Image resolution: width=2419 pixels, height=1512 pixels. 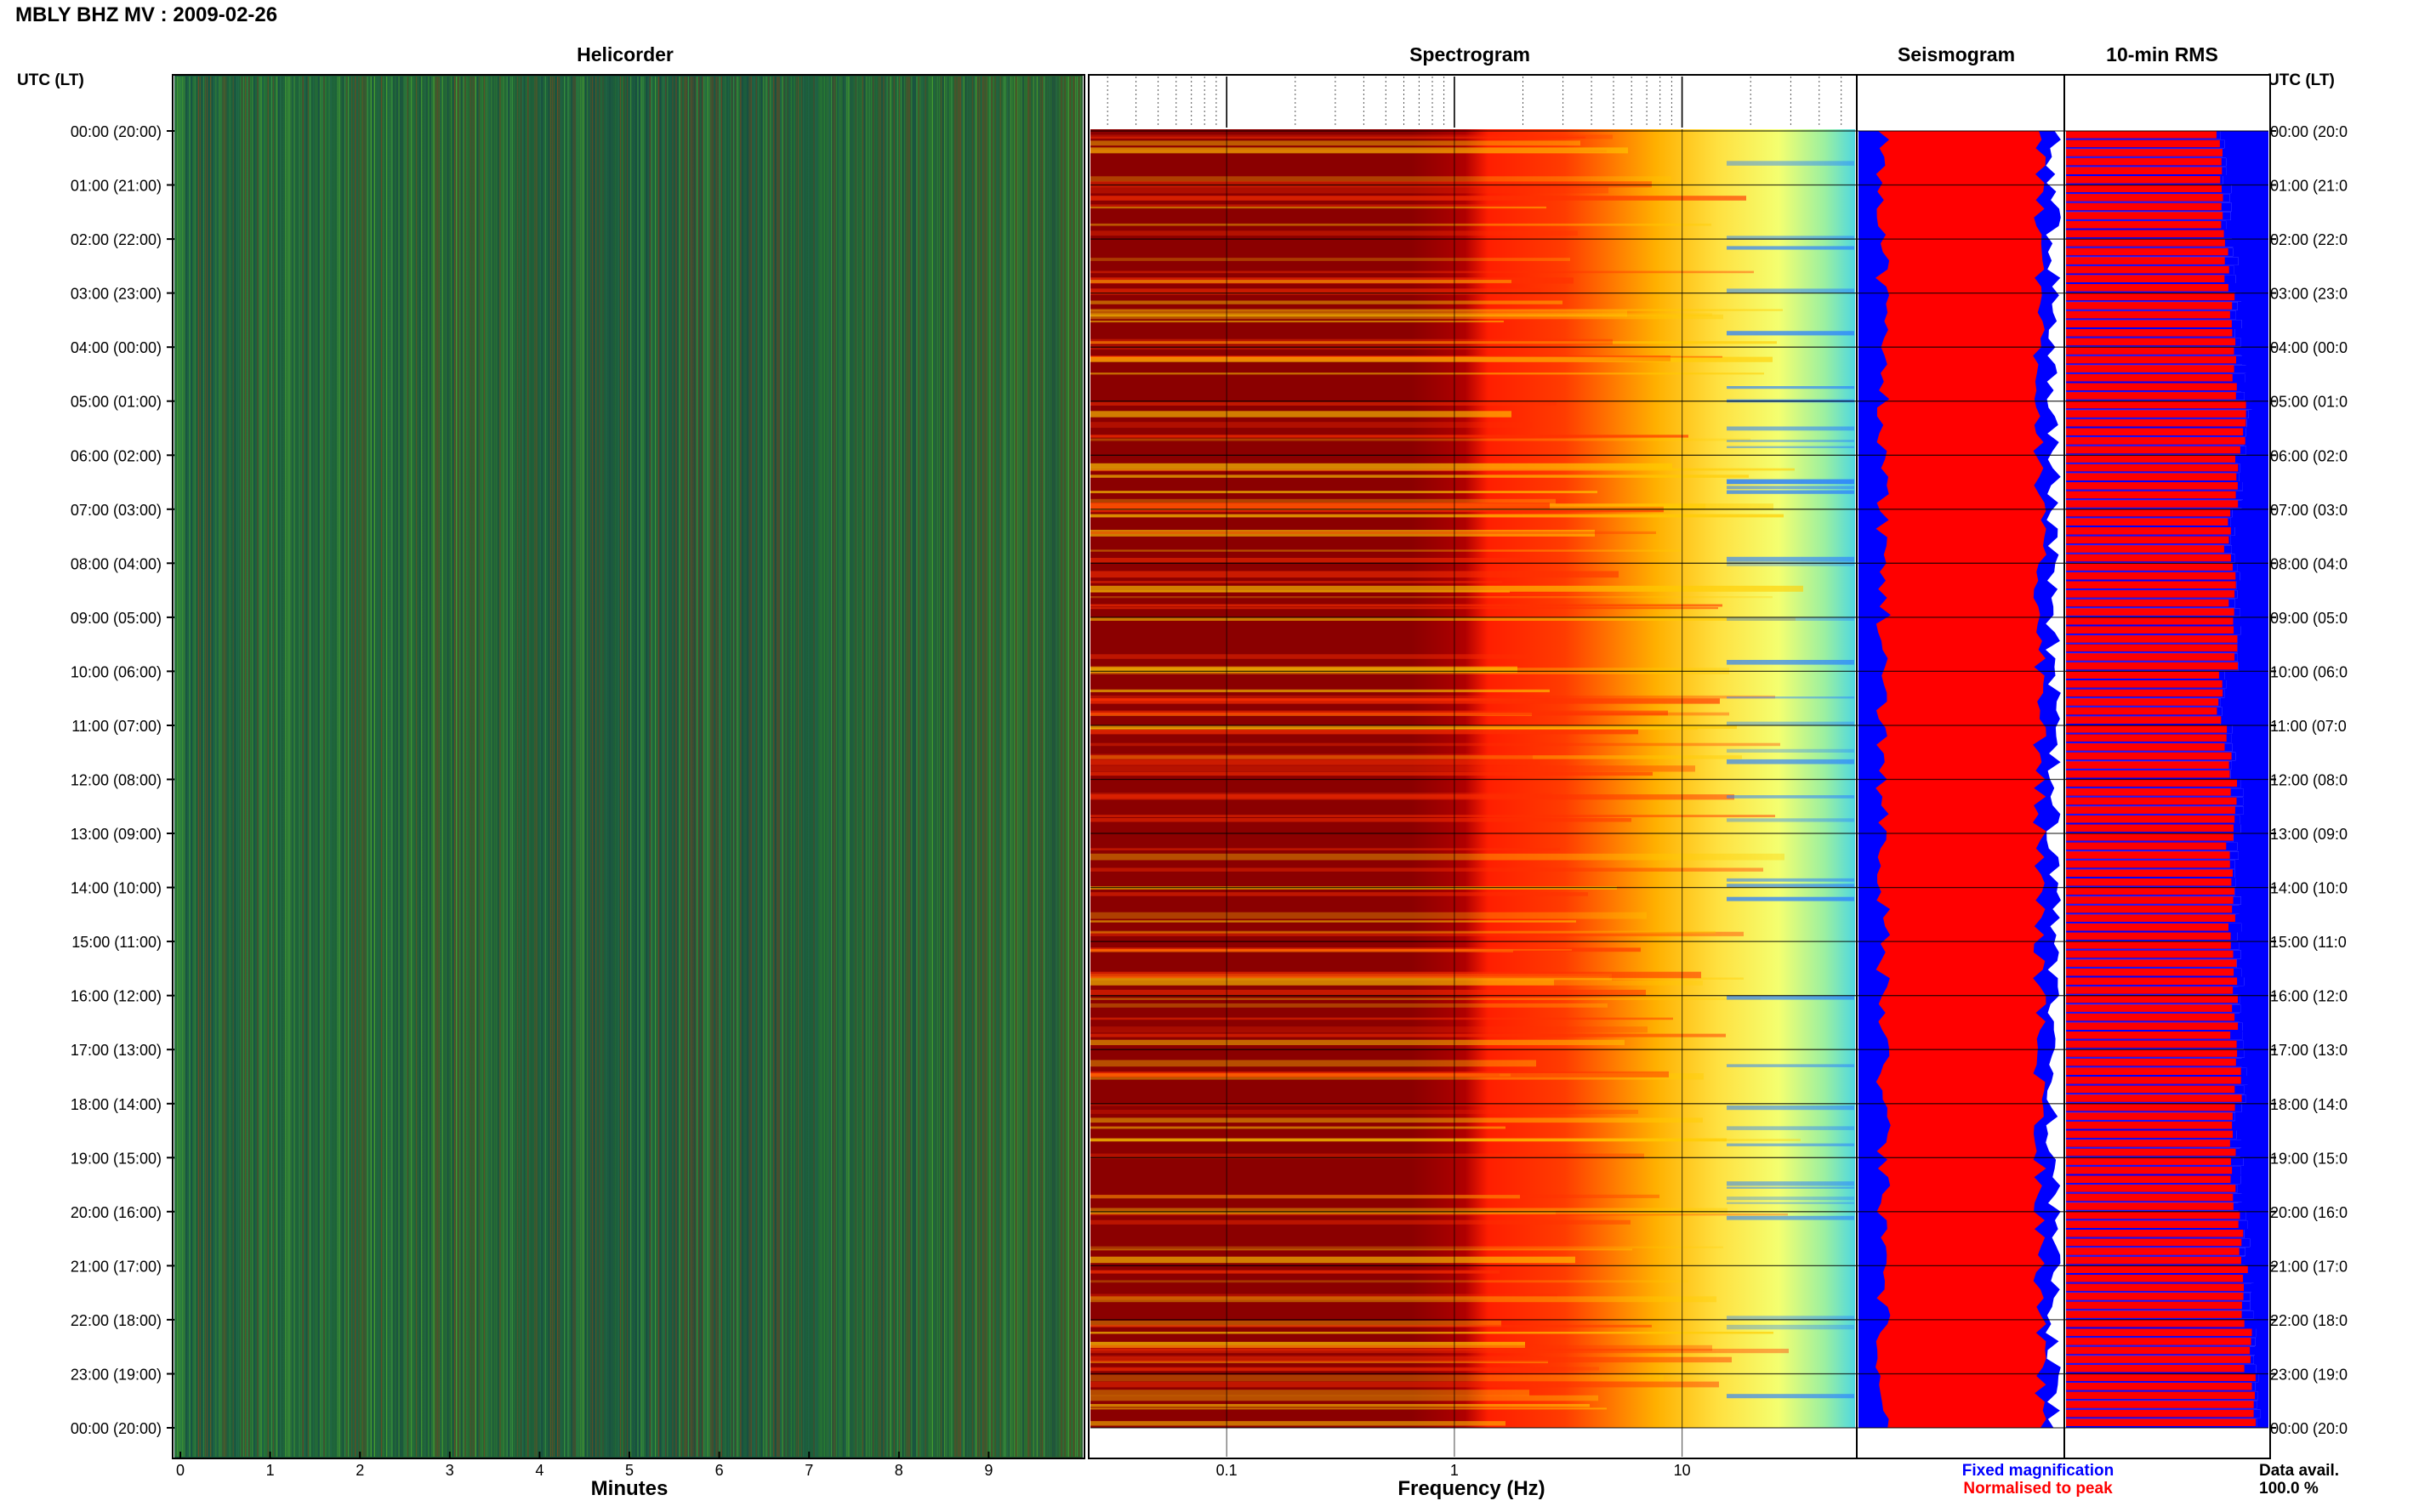 What do you see at coordinates (2308, 942) in the screenshot?
I see `right-time-label: 15:00 (11:0` at bounding box center [2308, 942].